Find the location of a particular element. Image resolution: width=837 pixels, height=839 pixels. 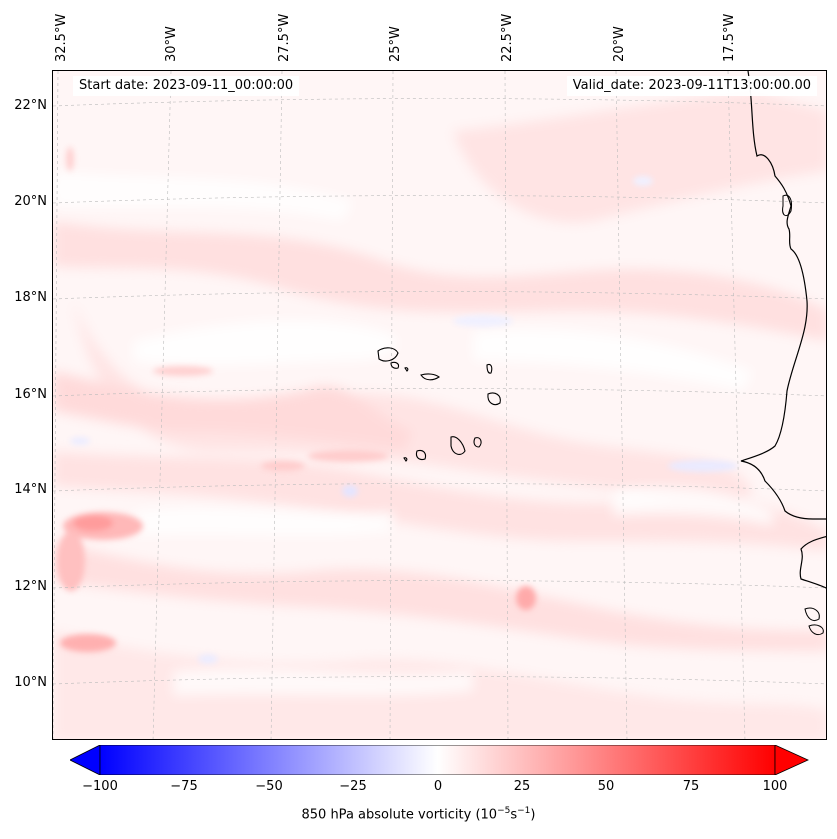

lon-label-20w: 20°W is located at coordinates (619, 44).